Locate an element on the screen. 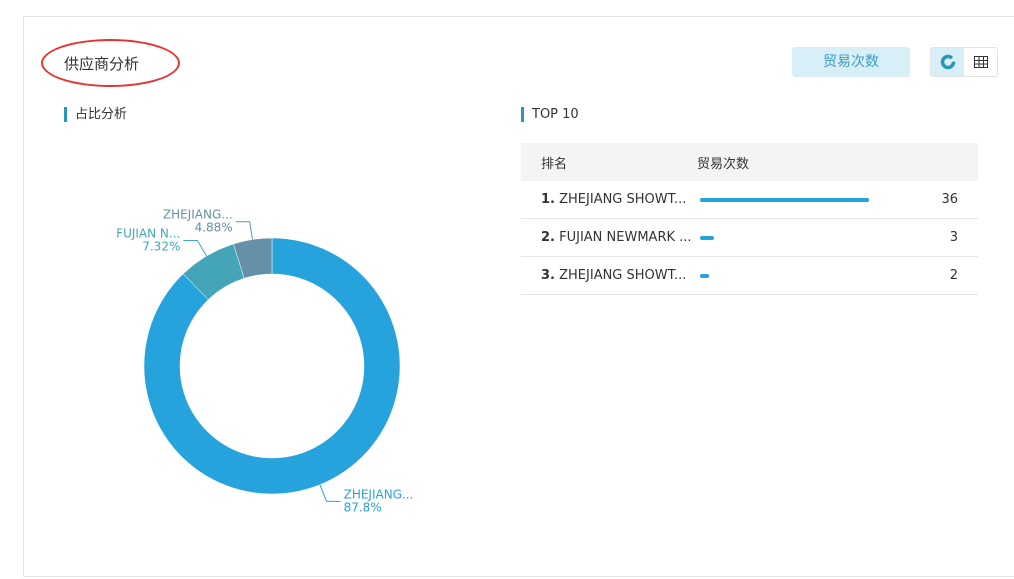 This screenshot has height=579, width=1014. donut-view-button is located at coordinates (947, 62).